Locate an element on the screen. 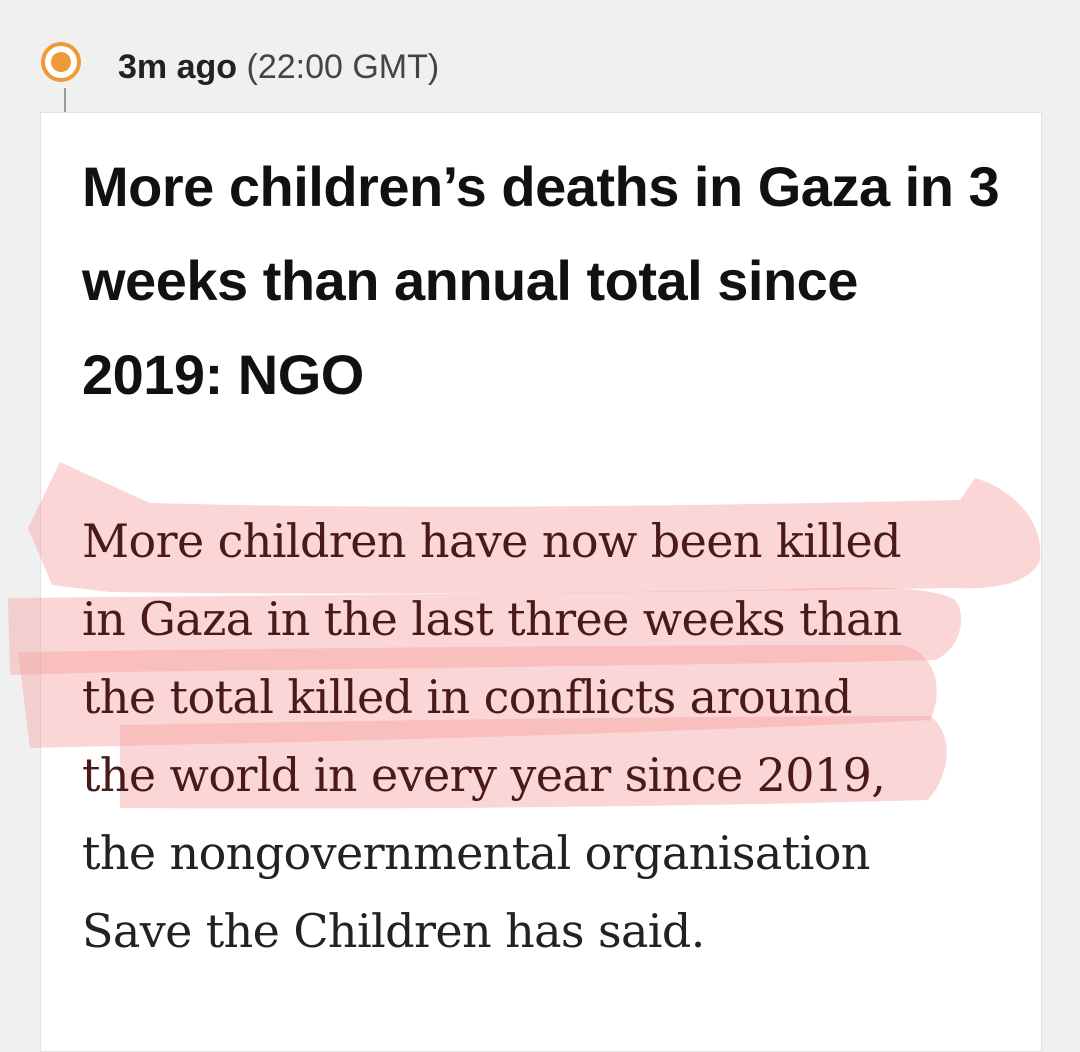  live-indicator-dot is located at coordinates (61, 62).